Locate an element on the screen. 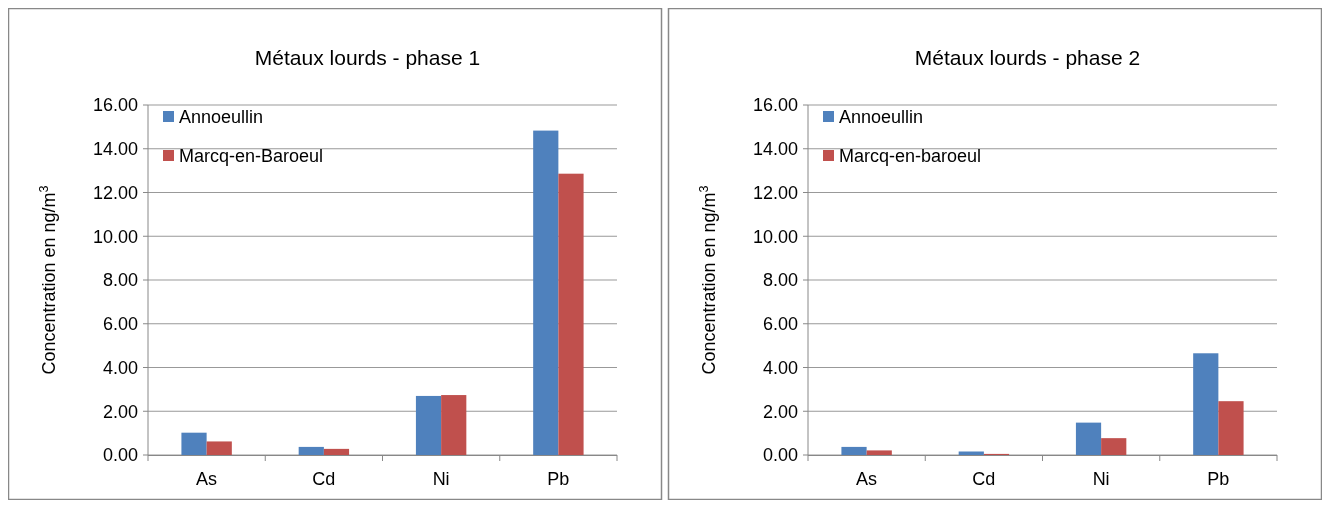 The width and height of the screenshot is (1330, 508). chart-title: Métaux lourds - phase 2 is located at coordinates (1027, 57).